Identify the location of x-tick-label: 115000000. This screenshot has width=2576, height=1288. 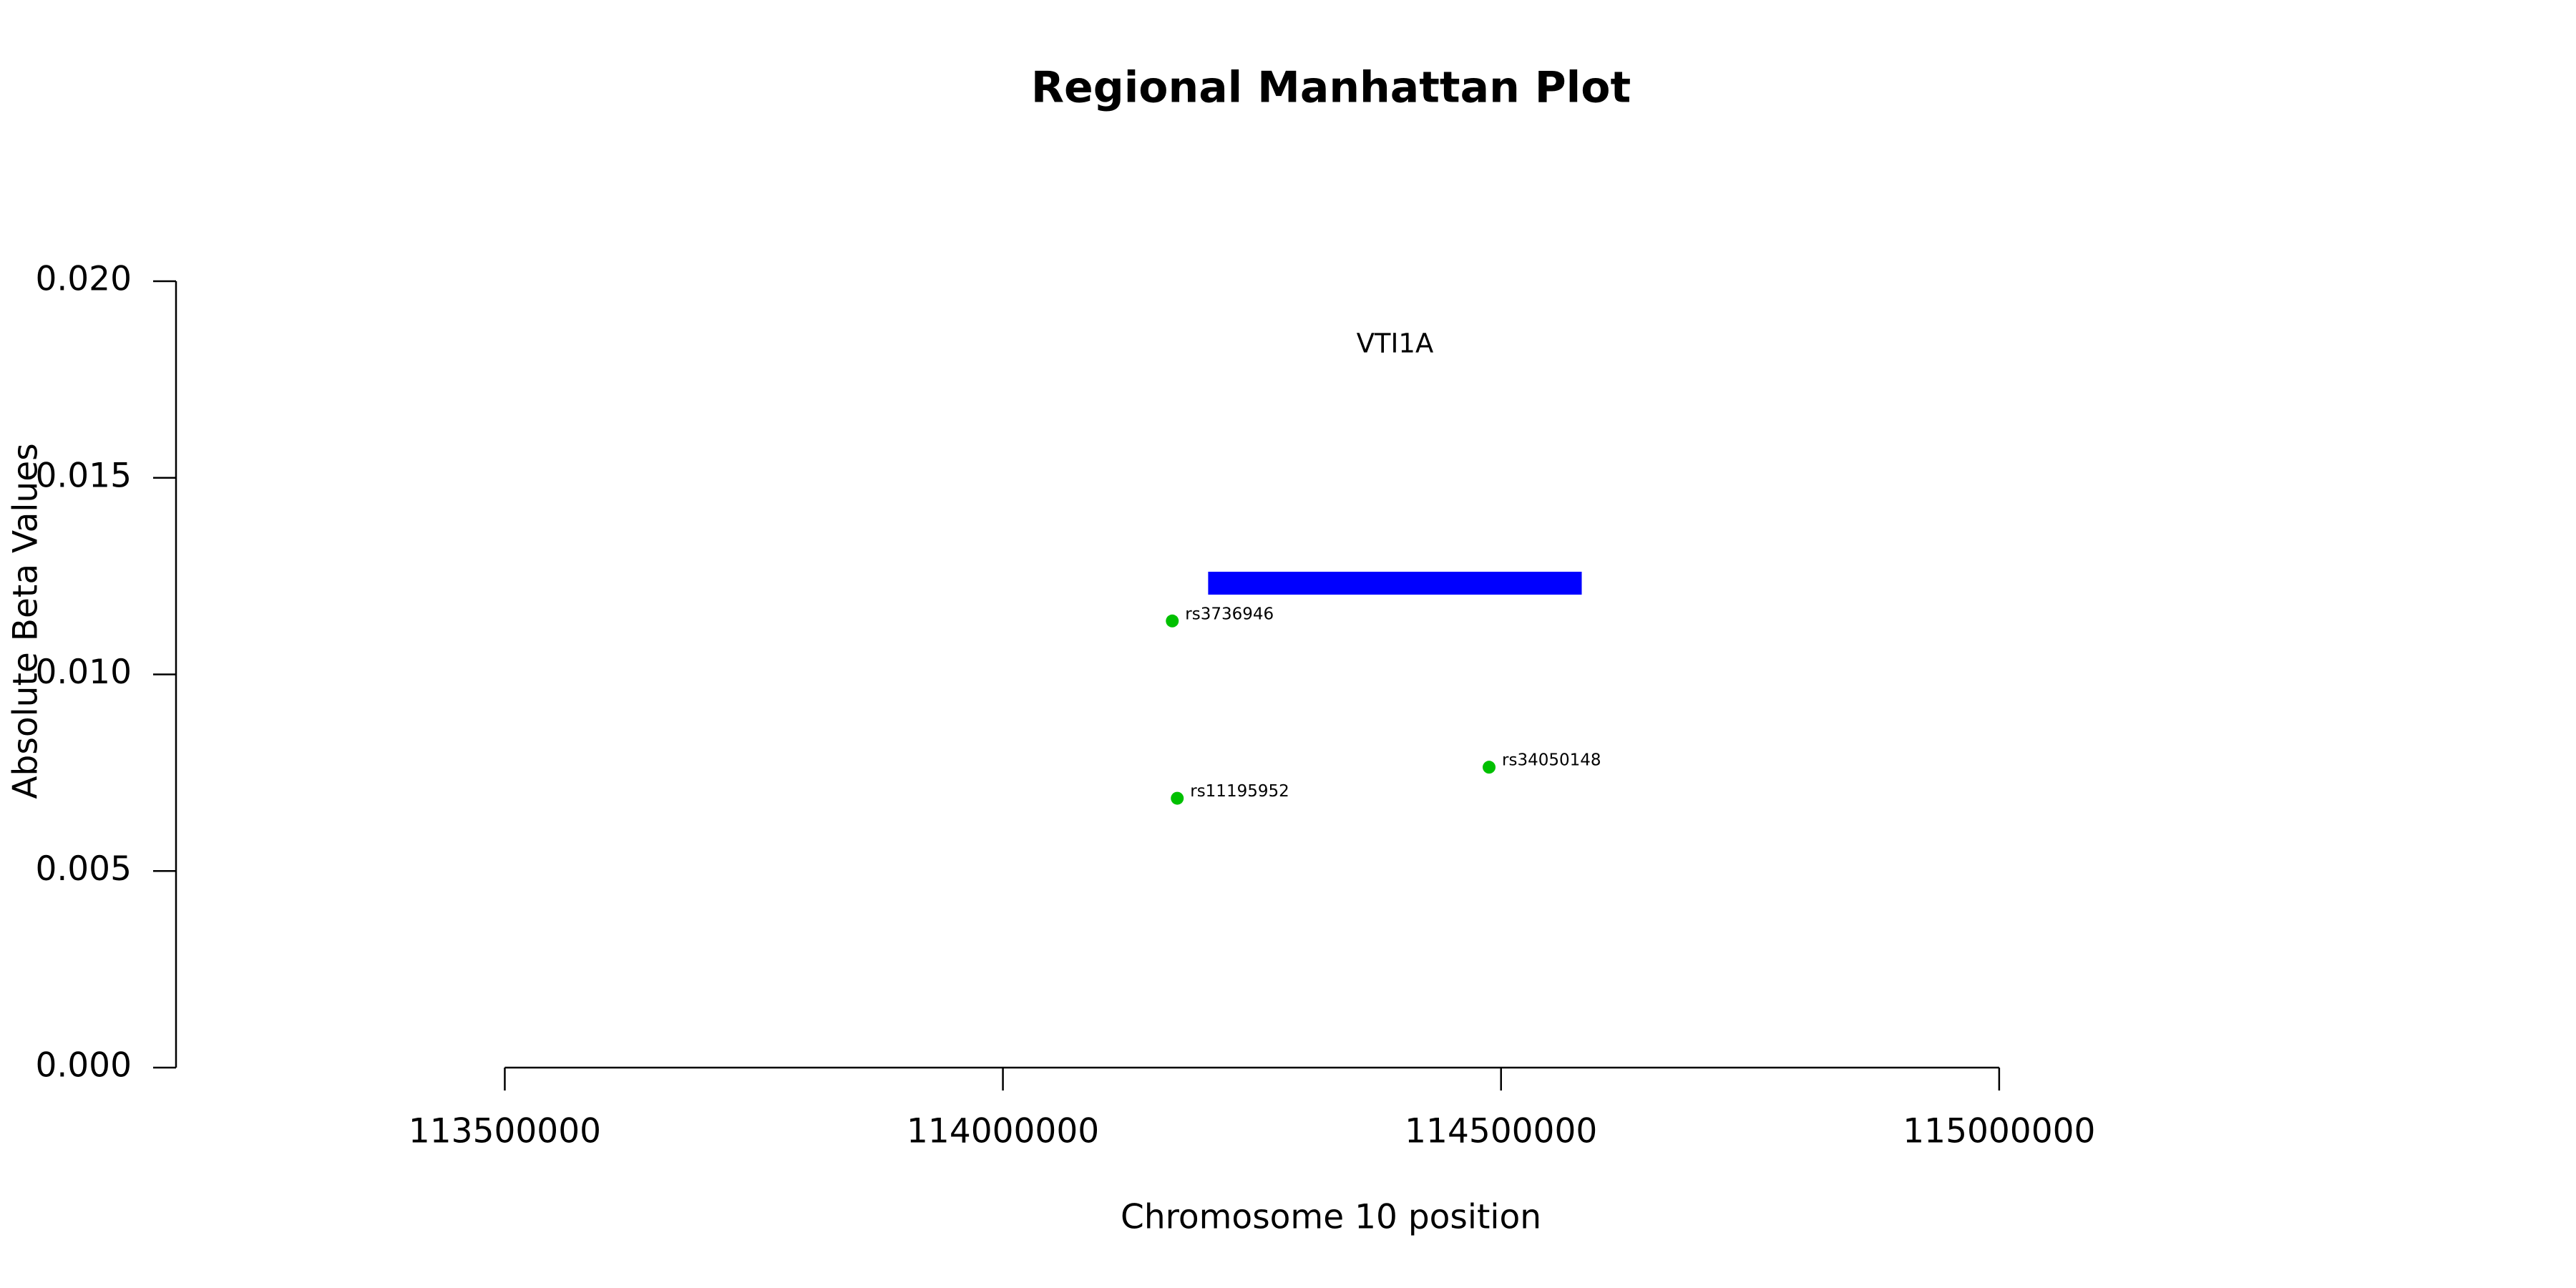
(1999, 1131).